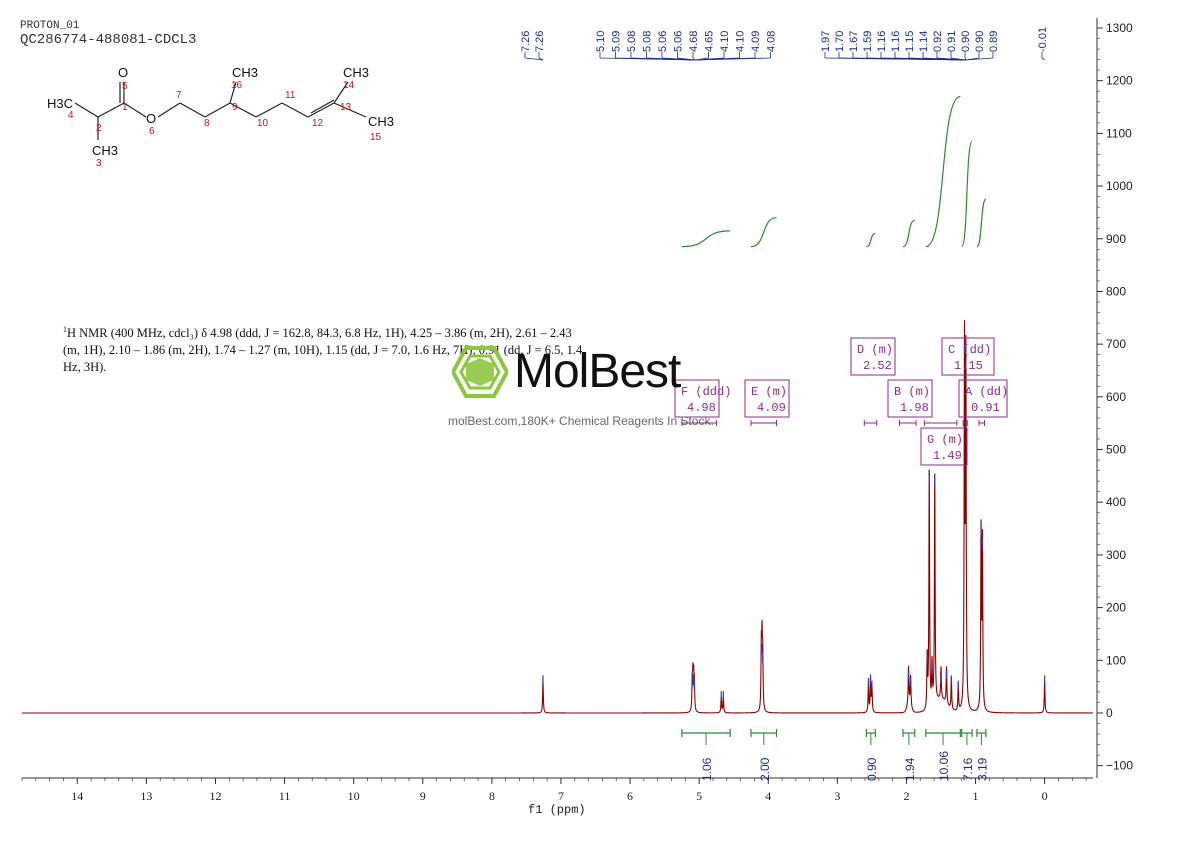 This screenshot has width=1190, height=841. Describe the element at coordinates (1116, 660) in the screenshot. I see `y-tick-label: 100` at that location.